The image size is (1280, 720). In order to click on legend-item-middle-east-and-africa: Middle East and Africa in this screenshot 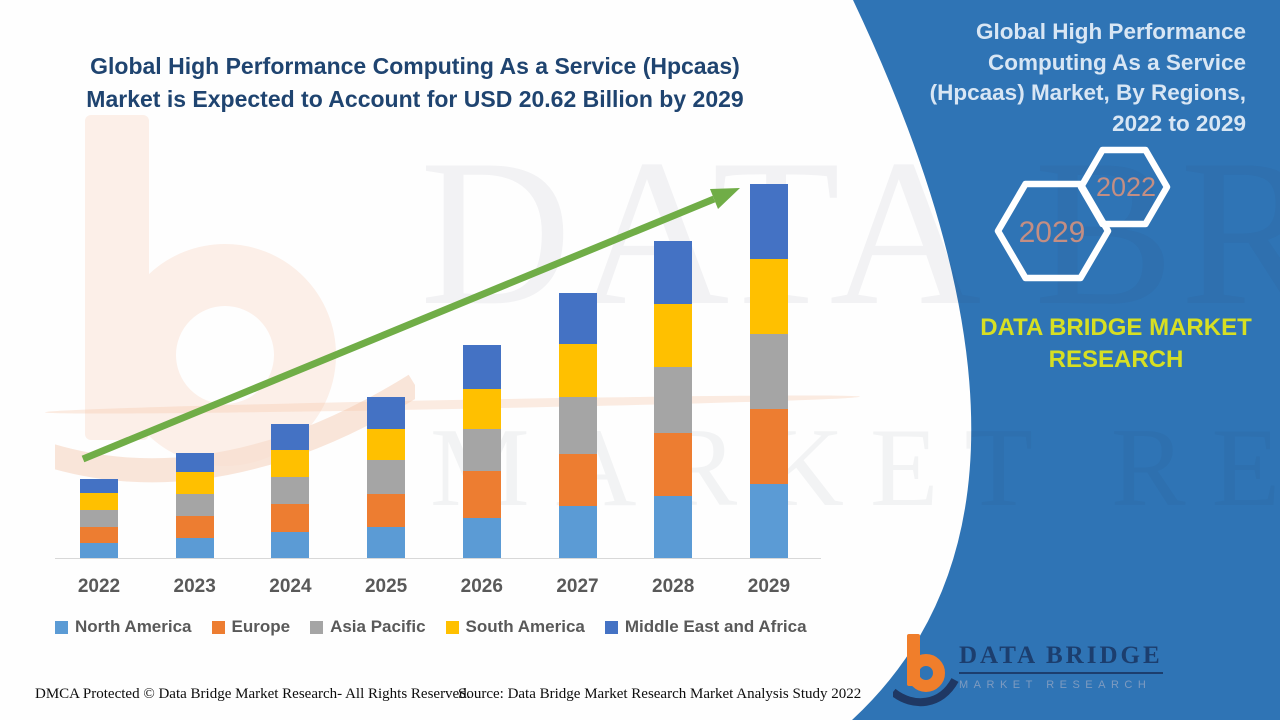, I will do `click(705, 627)`.